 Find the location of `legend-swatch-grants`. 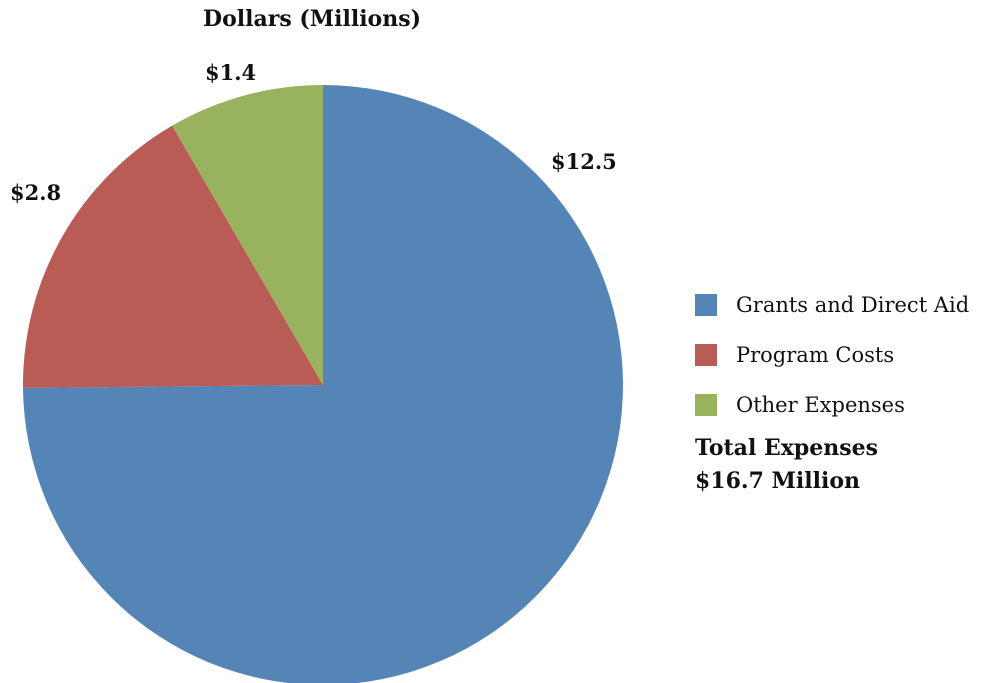

legend-swatch-grants is located at coordinates (706, 305).